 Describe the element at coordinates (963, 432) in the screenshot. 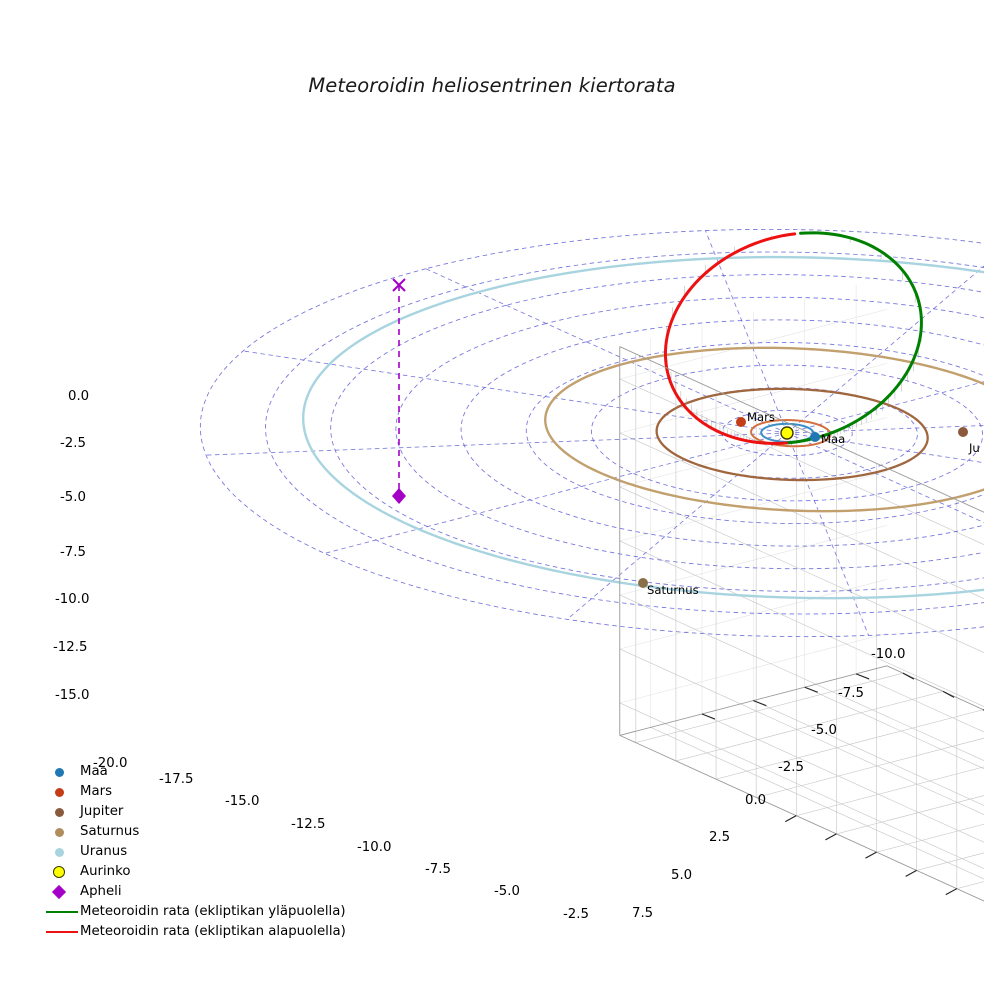

I see `body-jupiter-marker` at that location.